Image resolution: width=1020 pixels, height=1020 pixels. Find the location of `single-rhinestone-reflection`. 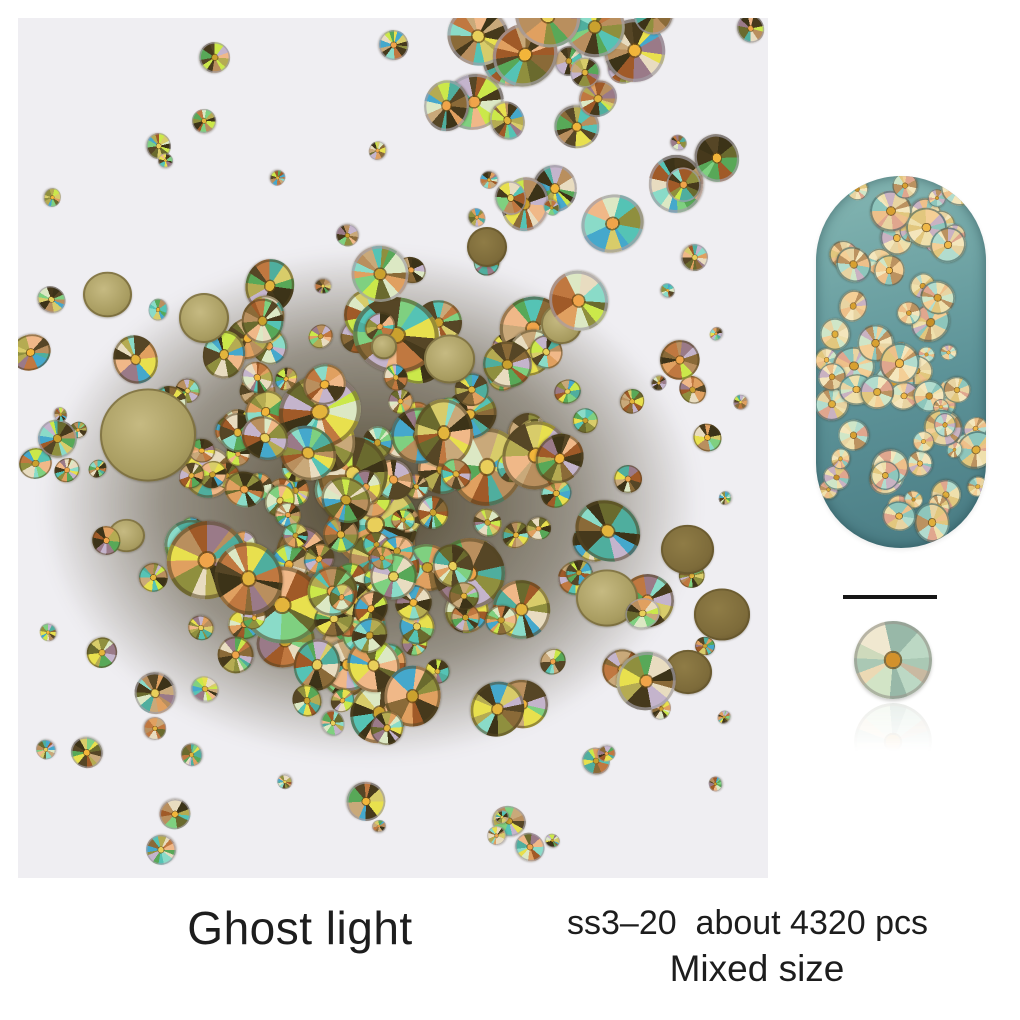

single-rhinestone-reflection is located at coordinates (893, 742).